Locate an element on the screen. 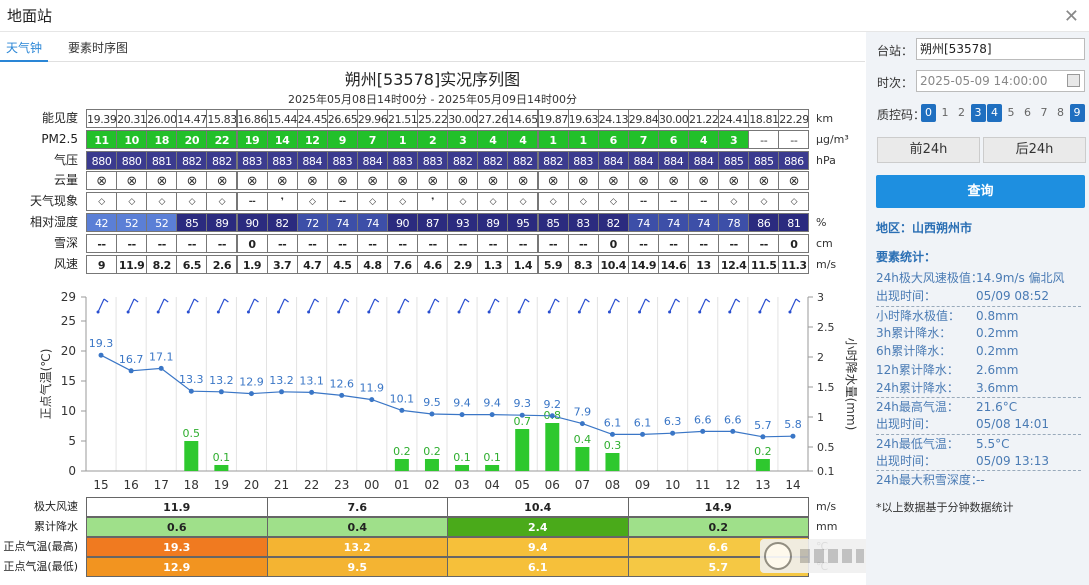 The image size is (1089, 585). left-tick-label: 15 is located at coordinates (68, 381).